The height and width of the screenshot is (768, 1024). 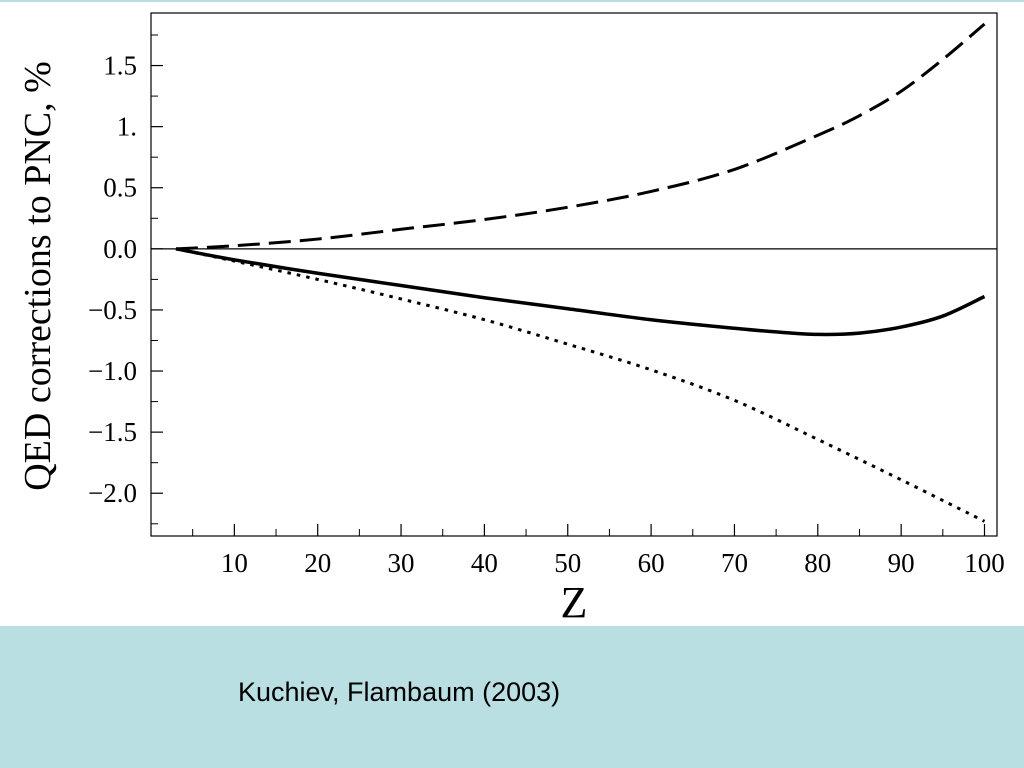 I want to click on x-tick-label: 10, so click(x=234, y=563).